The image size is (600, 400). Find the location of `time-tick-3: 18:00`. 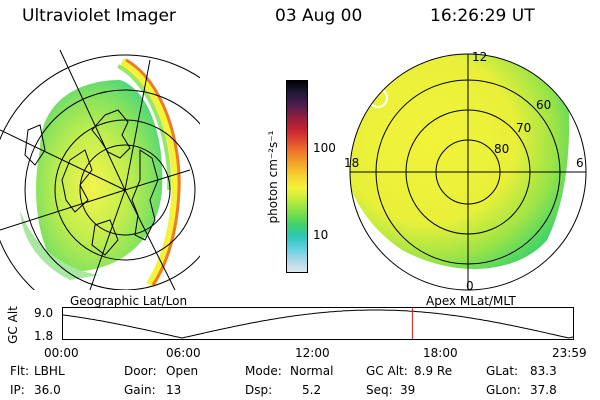

time-tick-3: 18:00 is located at coordinates (440, 353).